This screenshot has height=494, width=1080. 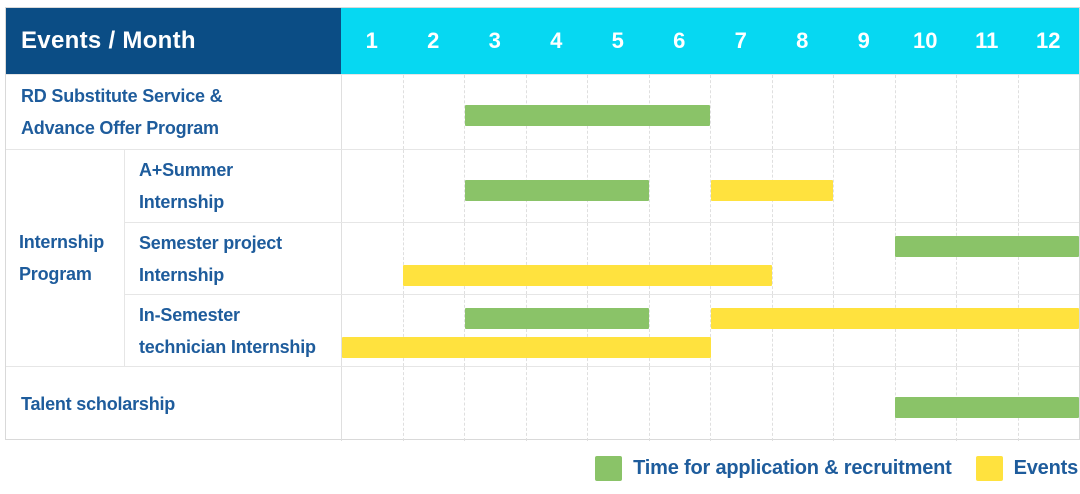 I want to click on row-in-semester-technician-internship: In-Semester technician Internship, so click(x=601, y=330).